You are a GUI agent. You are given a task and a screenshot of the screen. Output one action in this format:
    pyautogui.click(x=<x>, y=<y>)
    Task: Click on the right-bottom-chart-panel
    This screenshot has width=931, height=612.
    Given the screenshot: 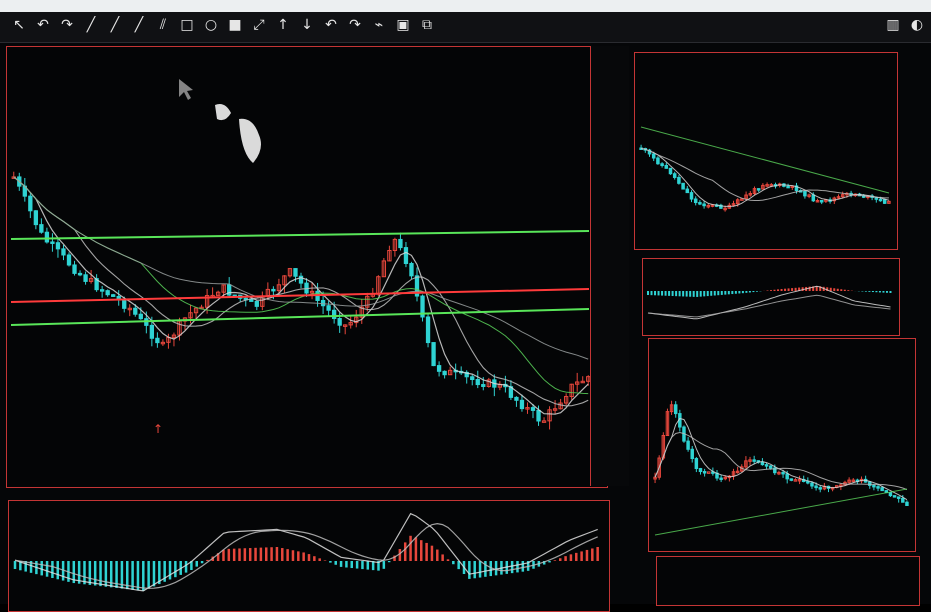 What is the action you would take?
    pyautogui.click(x=782, y=445)
    